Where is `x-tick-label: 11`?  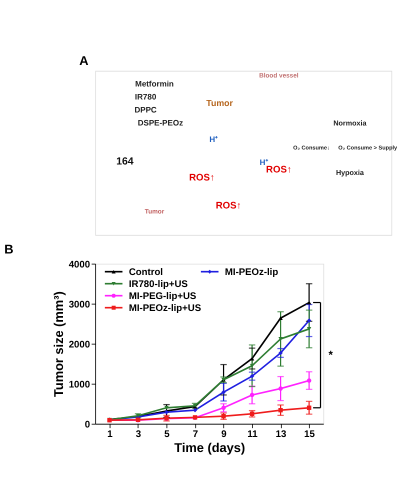 x-tick-label: 11 is located at coordinates (252, 434).